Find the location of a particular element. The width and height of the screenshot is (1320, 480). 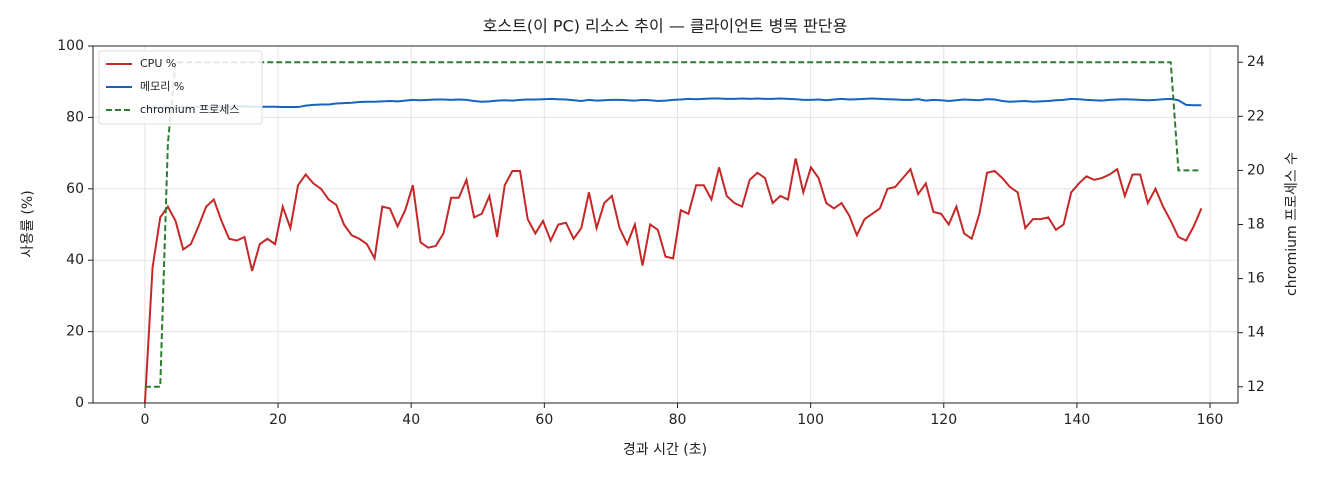

y2-tick-label: 24 is located at coordinates (1256, 62).